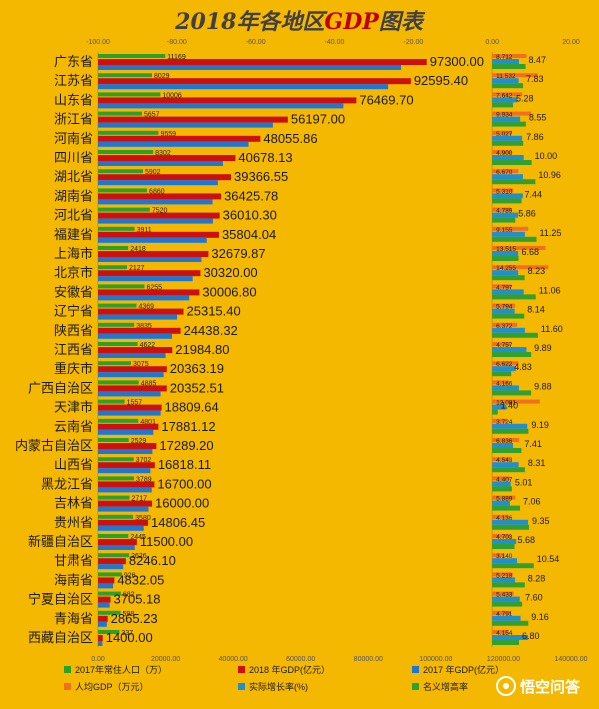 Image resolution: width=599 pixels, height=709 pixels. What do you see at coordinates (492, 42) in the screenshot?
I see `top-axis-tick-label: 0.00` at bounding box center [492, 42].